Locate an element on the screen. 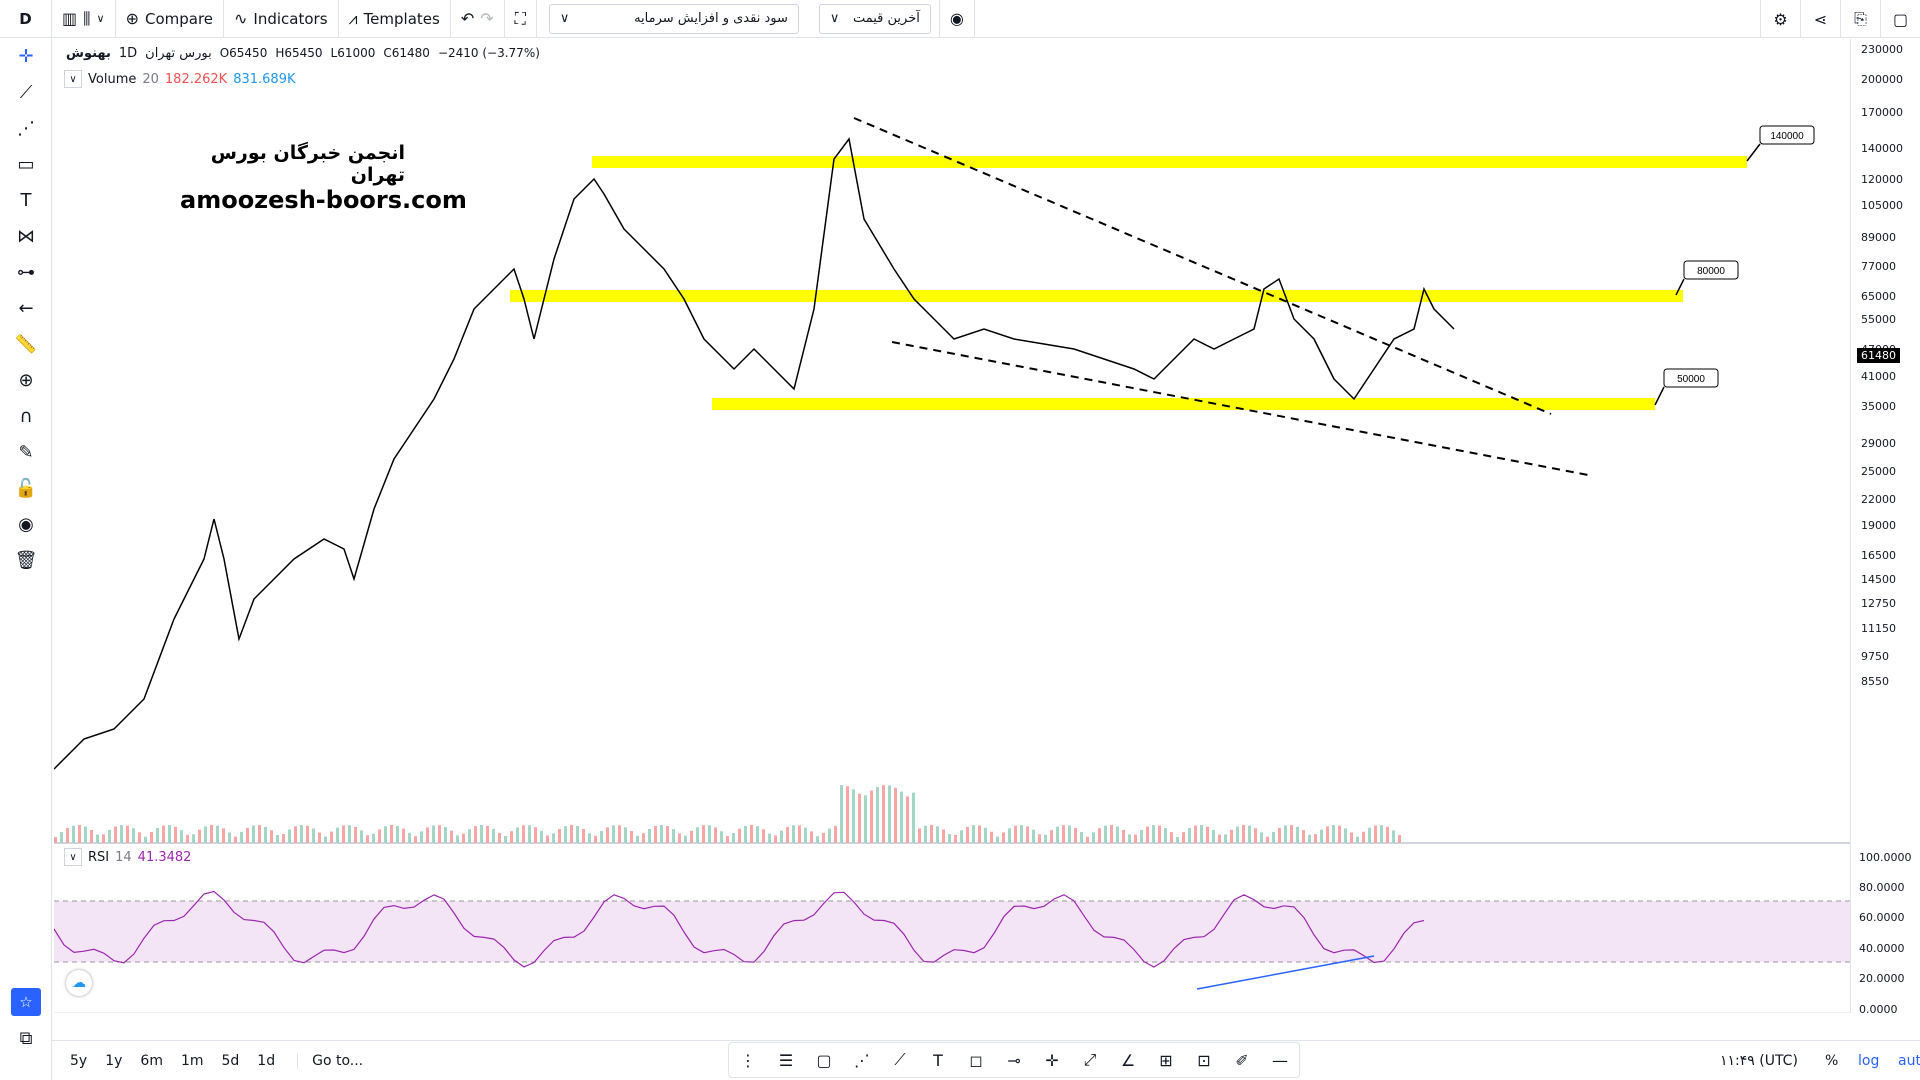 The height and width of the screenshot is (1080, 1920). lock-icon: 🔓 is located at coordinates (26, 488).